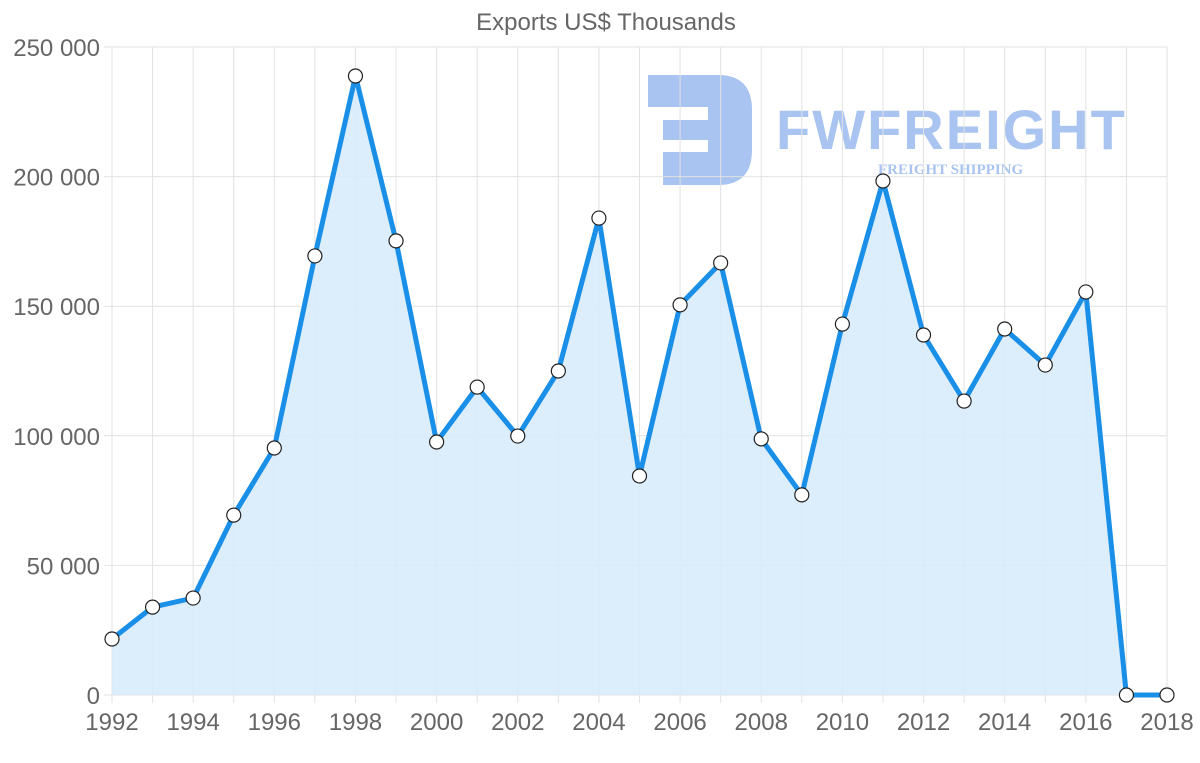 This screenshot has height=763, width=1200. What do you see at coordinates (56, 48) in the screenshot?
I see `y-tick-label: 250 000` at bounding box center [56, 48].